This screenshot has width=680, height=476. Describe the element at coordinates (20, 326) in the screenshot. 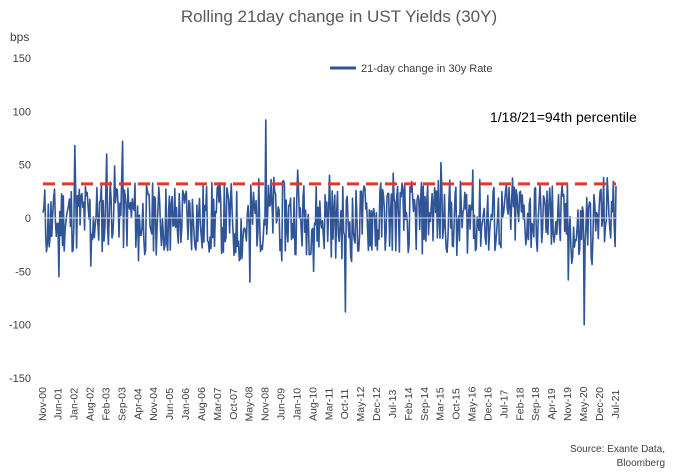

I see `y-tick-label: -100` at that location.